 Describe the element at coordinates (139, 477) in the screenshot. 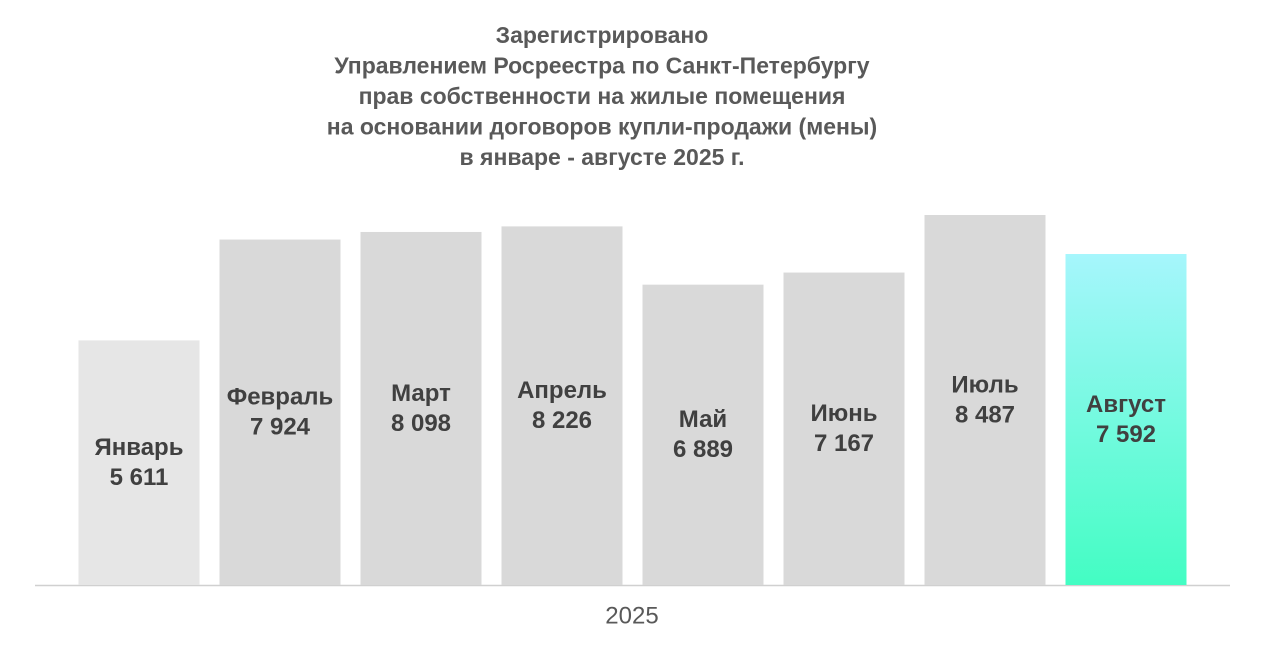

I see `value-label: 5 611` at that location.